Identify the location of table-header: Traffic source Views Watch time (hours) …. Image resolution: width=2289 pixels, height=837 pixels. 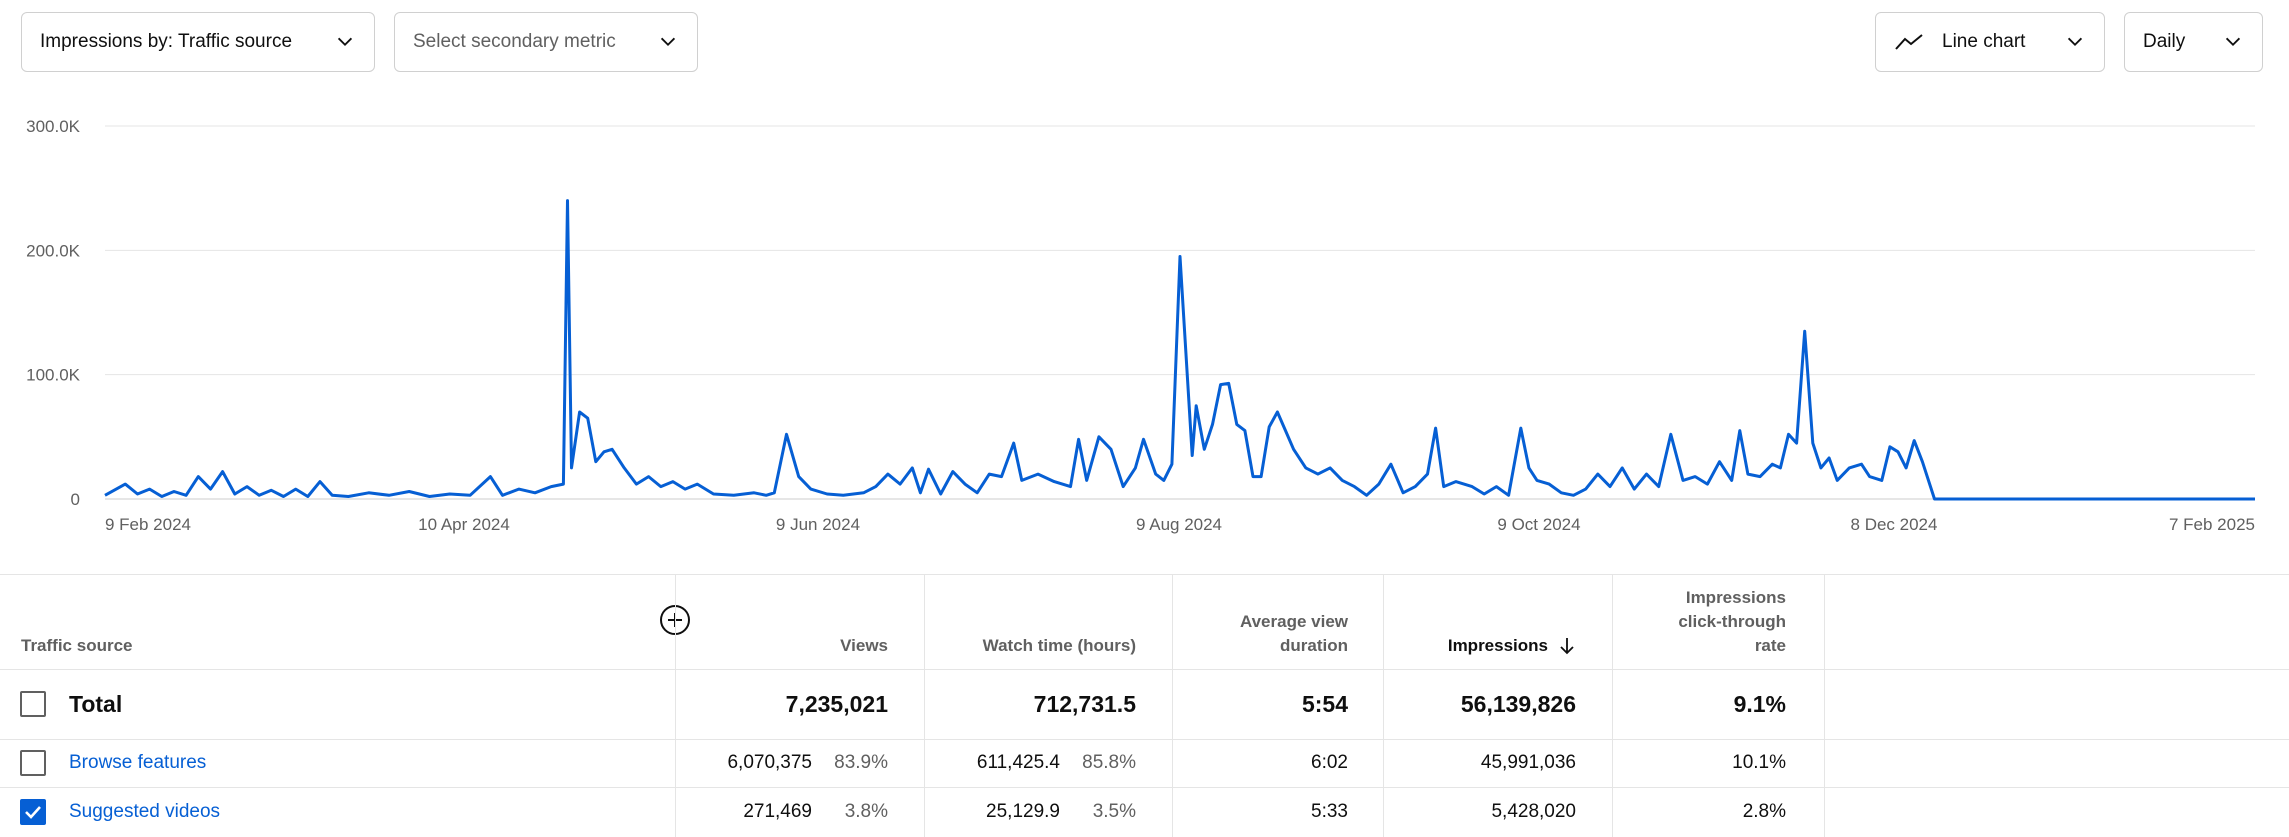
(1144, 621).